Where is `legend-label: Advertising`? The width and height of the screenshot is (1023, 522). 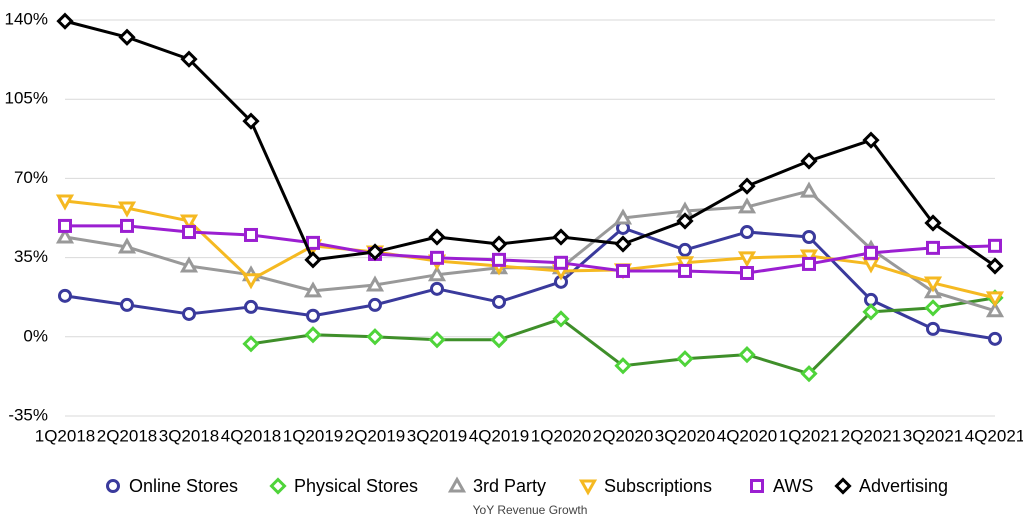 legend-label: Advertising is located at coordinates (903, 486).